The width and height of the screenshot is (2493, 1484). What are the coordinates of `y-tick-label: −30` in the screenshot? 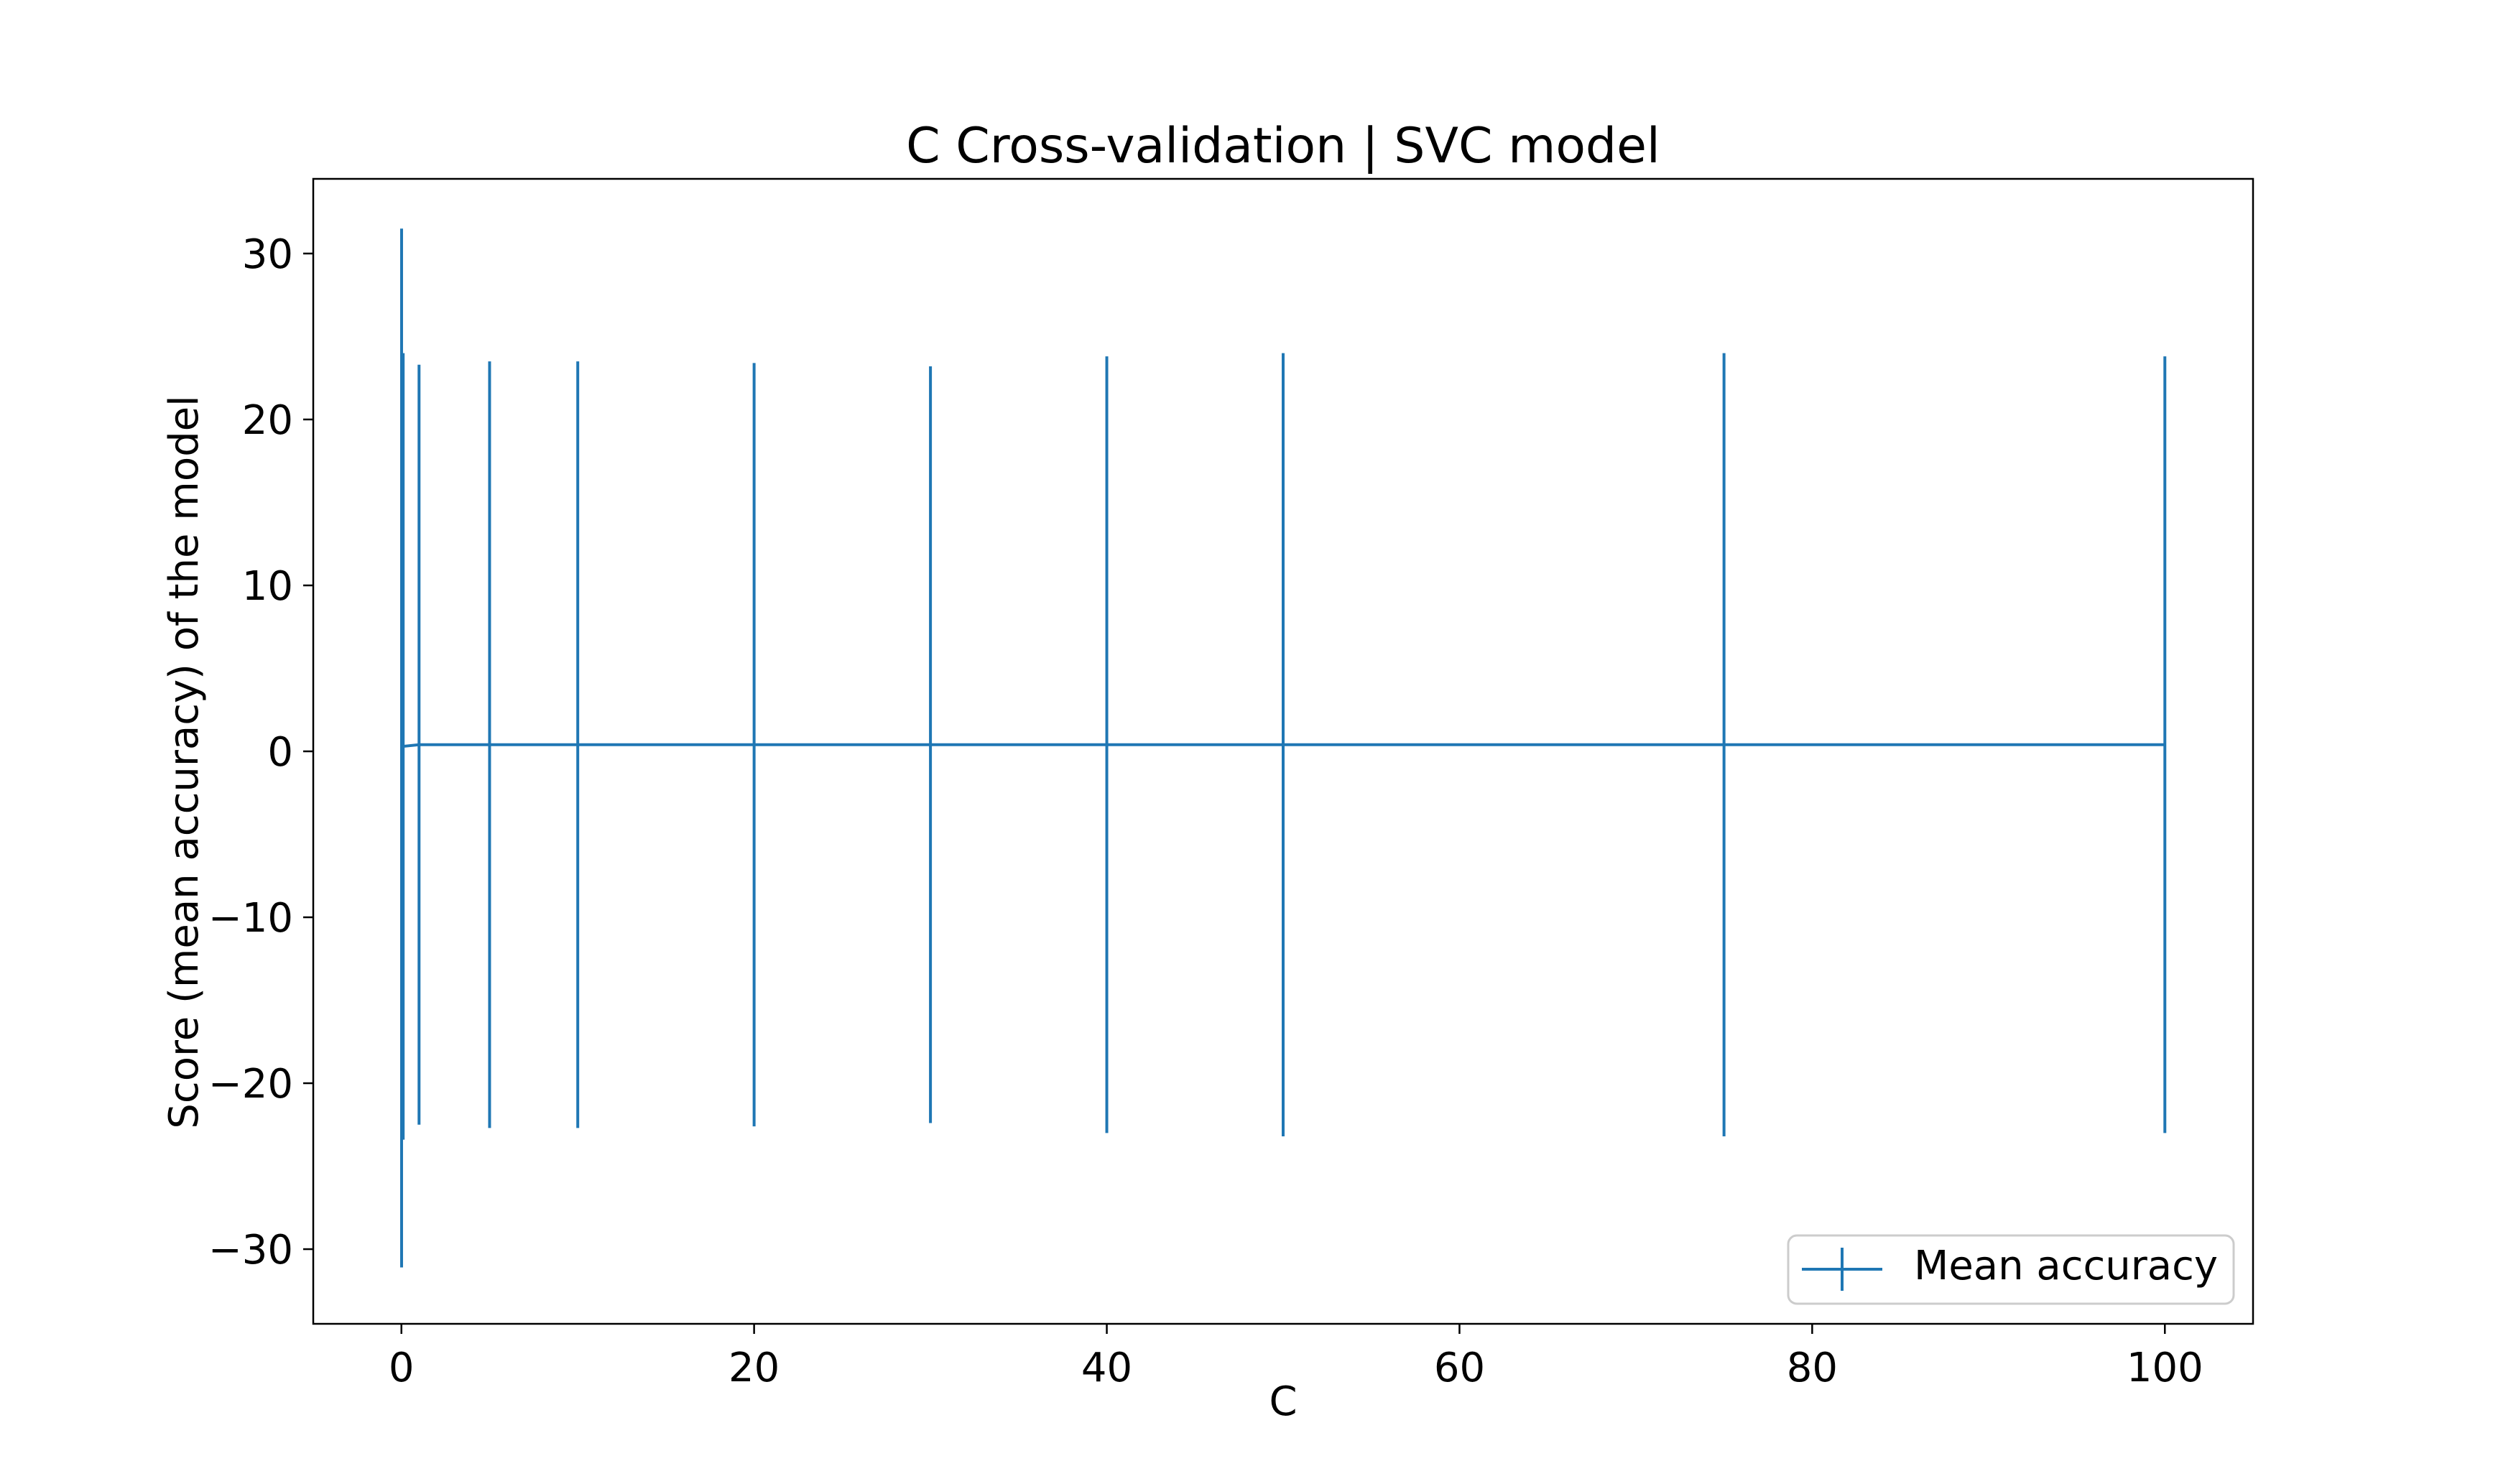 It's located at (250, 1250).